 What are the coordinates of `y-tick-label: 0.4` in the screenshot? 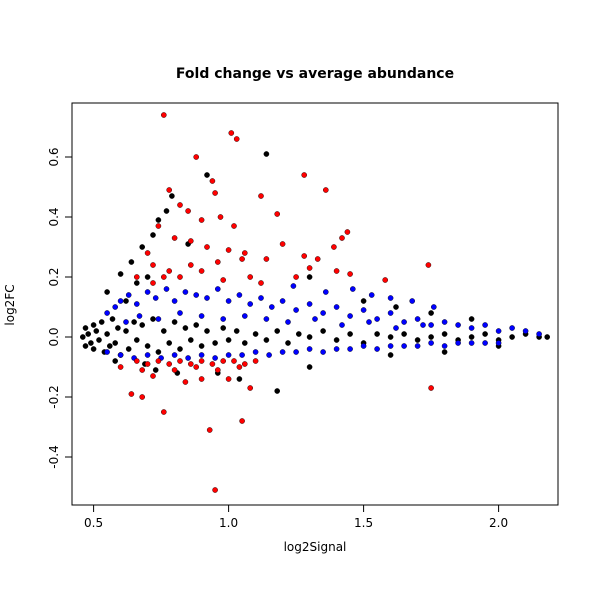 It's located at (54, 216).